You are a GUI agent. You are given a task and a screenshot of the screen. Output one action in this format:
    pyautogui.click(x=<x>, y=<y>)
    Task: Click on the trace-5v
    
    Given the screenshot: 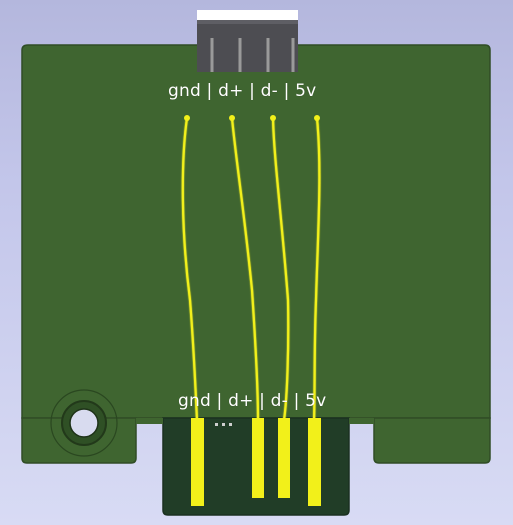 What is the action you would take?
    pyautogui.click(x=316, y=269)
    